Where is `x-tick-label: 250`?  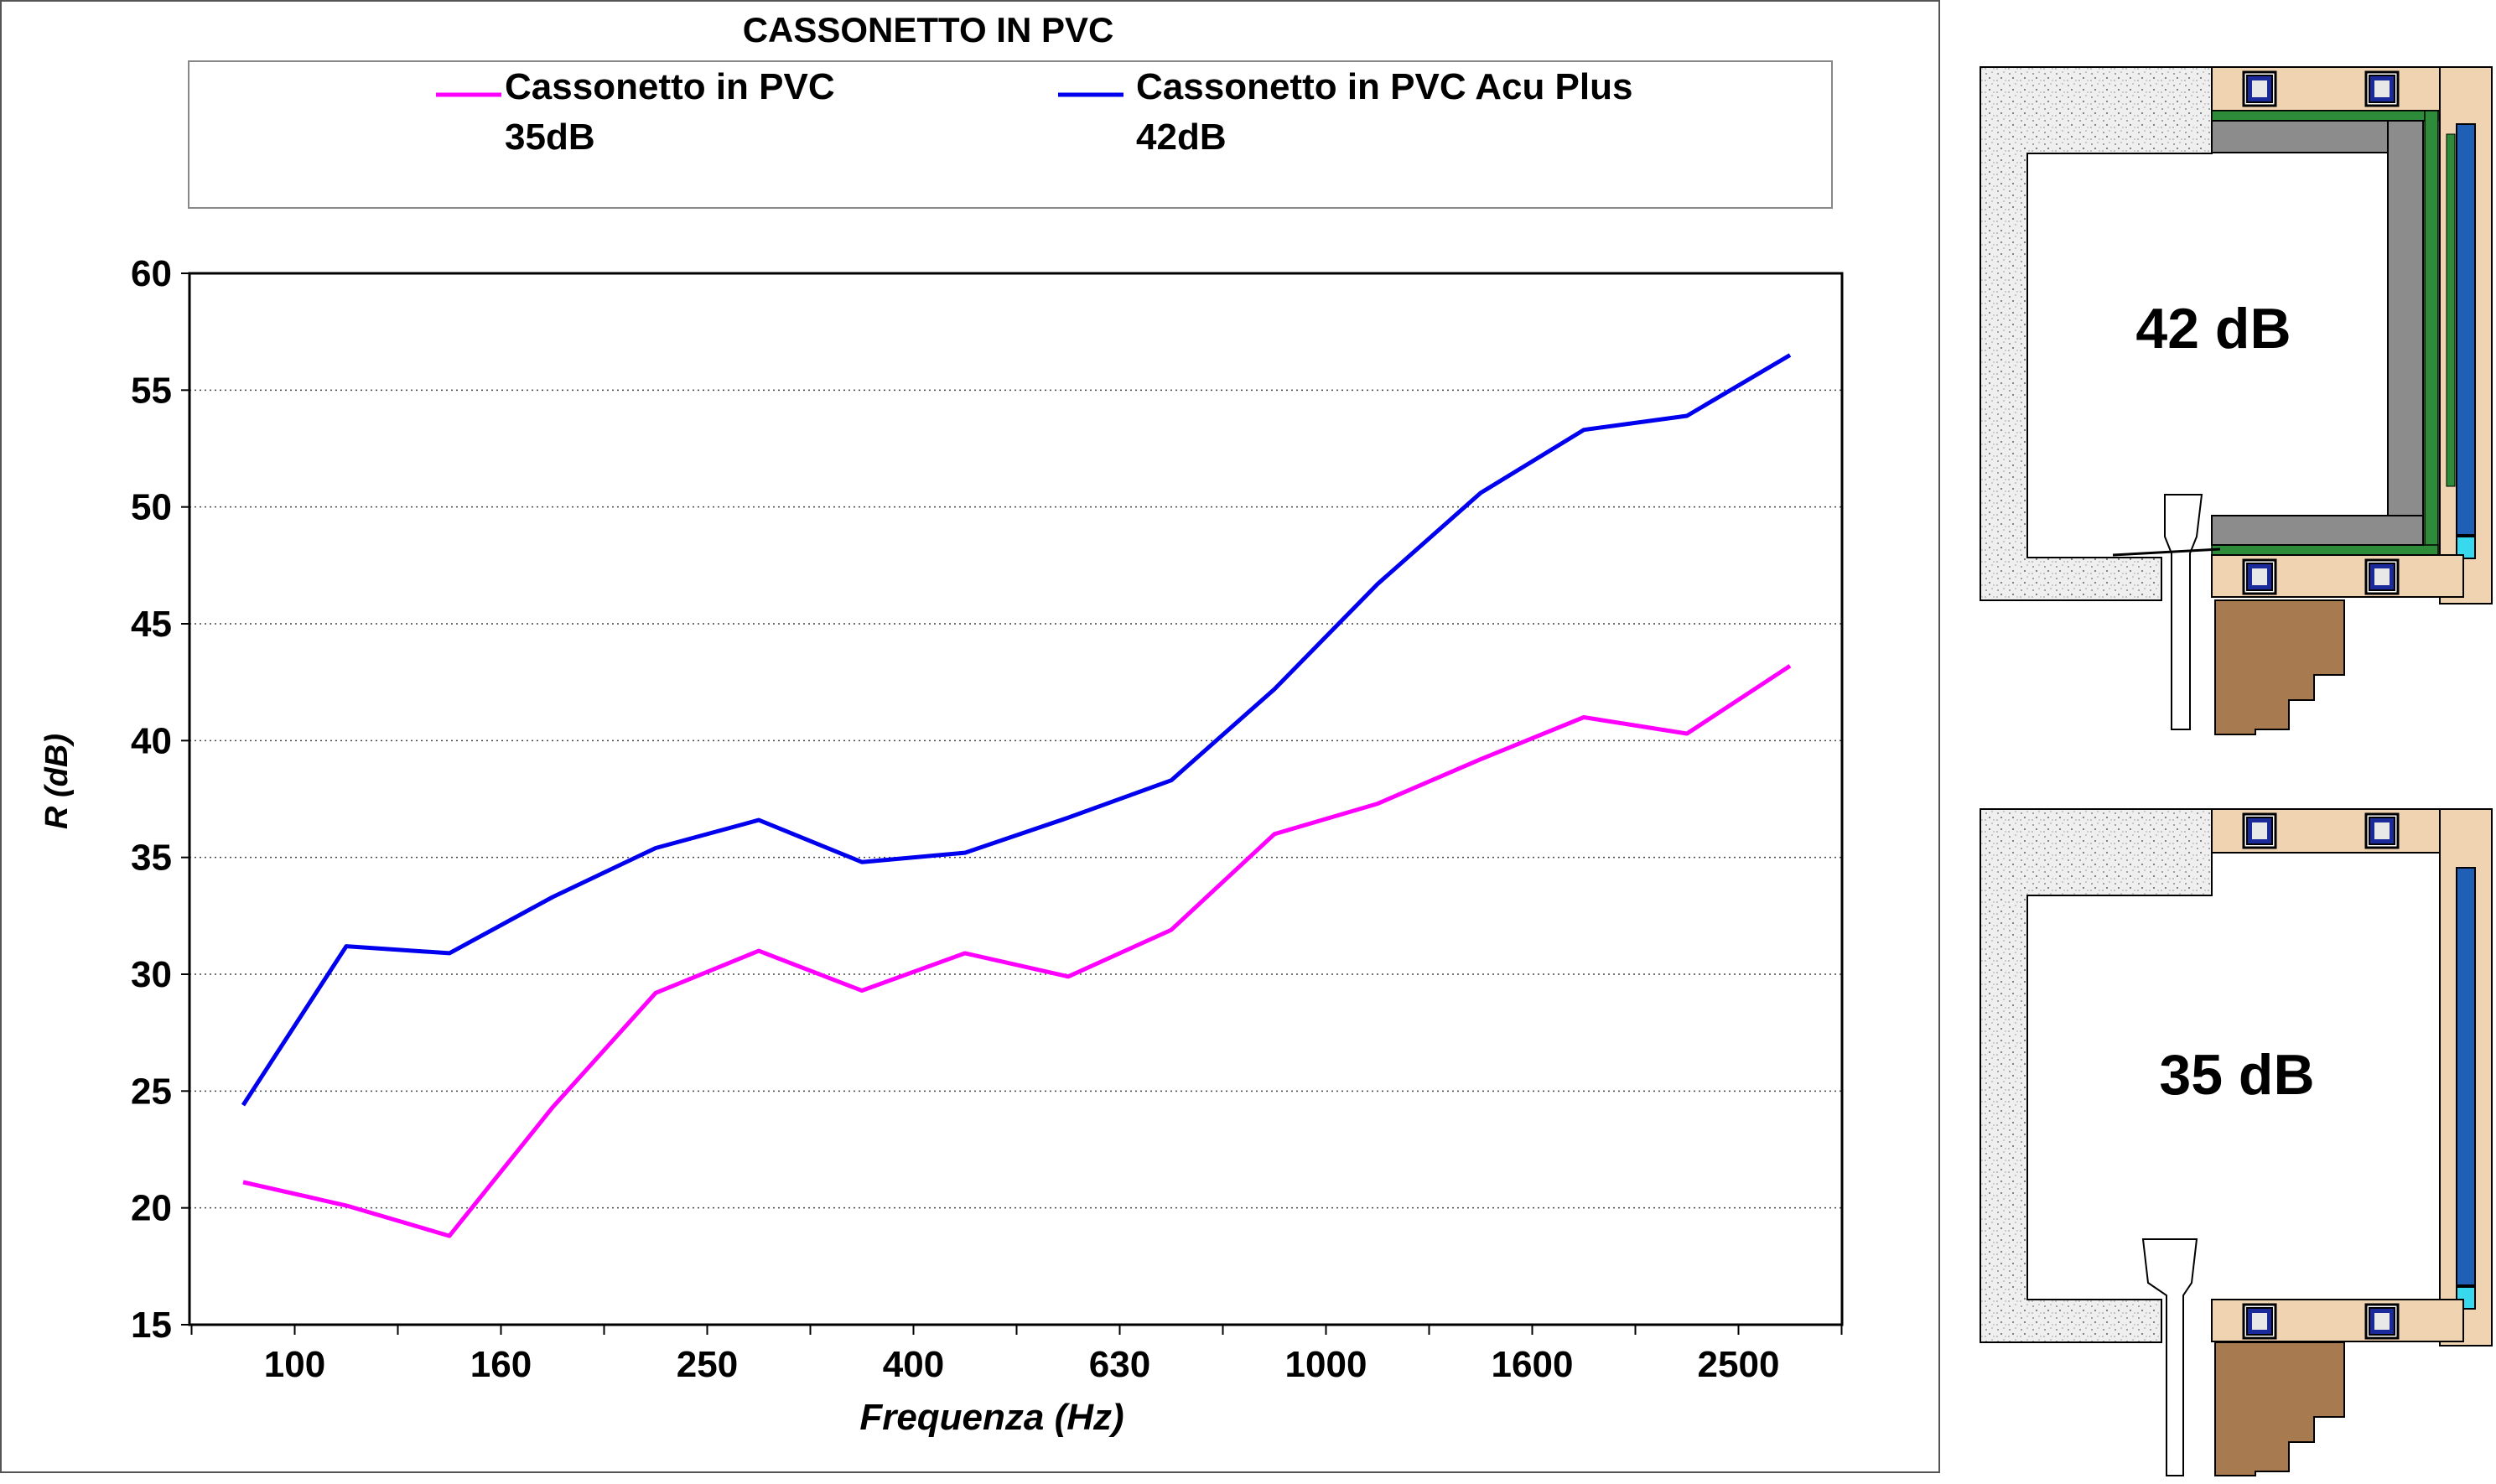
x-tick-label: 250 is located at coordinates (707, 1364).